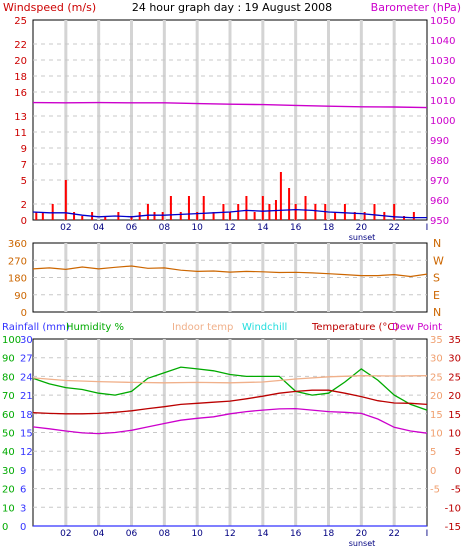 This screenshot has height=556, width=463. What do you see at coordinates (264, 327) in the screenshot?
I see `legend-label: Windchill` at bounding box center [264, 327].